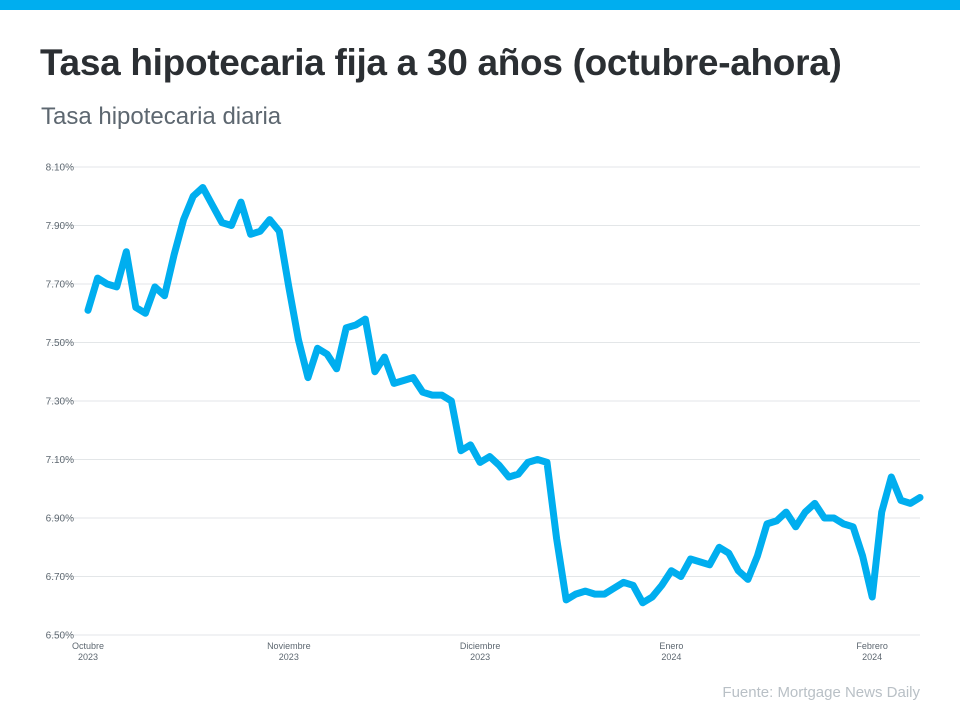 This screenshot has width=960, height=720. I want to click on x-tick-month: Febrero, so click(872, 646).